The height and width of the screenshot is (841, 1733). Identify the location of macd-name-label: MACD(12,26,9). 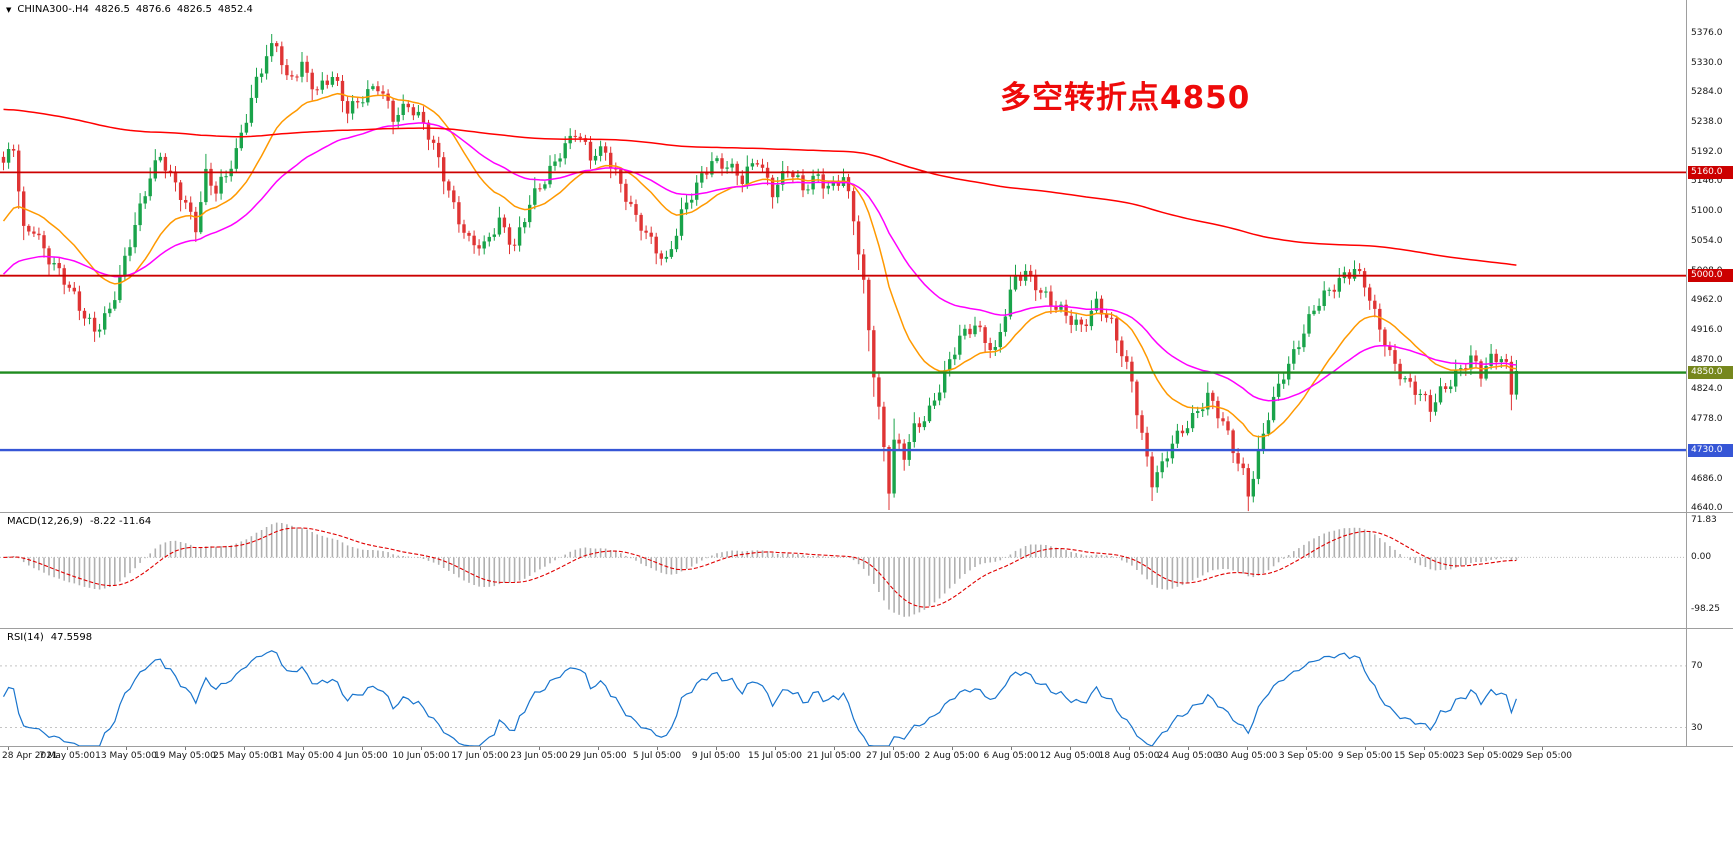
(45, 521).